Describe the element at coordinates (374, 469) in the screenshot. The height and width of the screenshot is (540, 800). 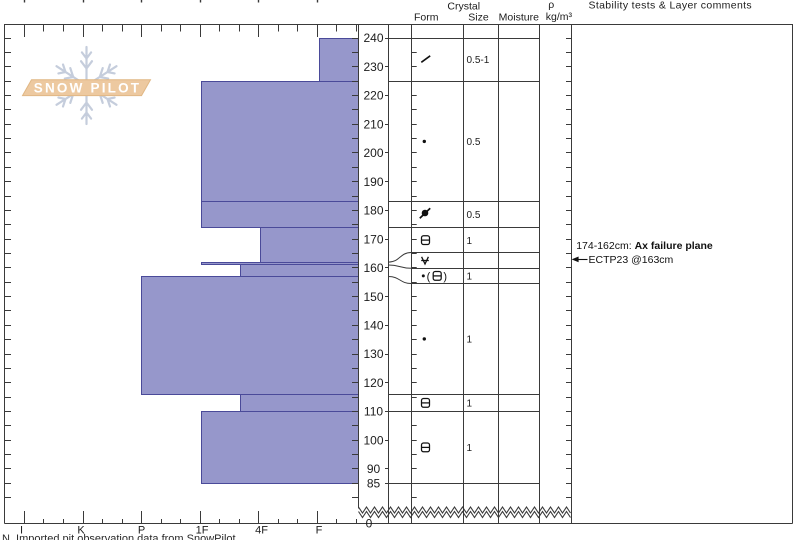
I see `svg-text: 90` at that location.